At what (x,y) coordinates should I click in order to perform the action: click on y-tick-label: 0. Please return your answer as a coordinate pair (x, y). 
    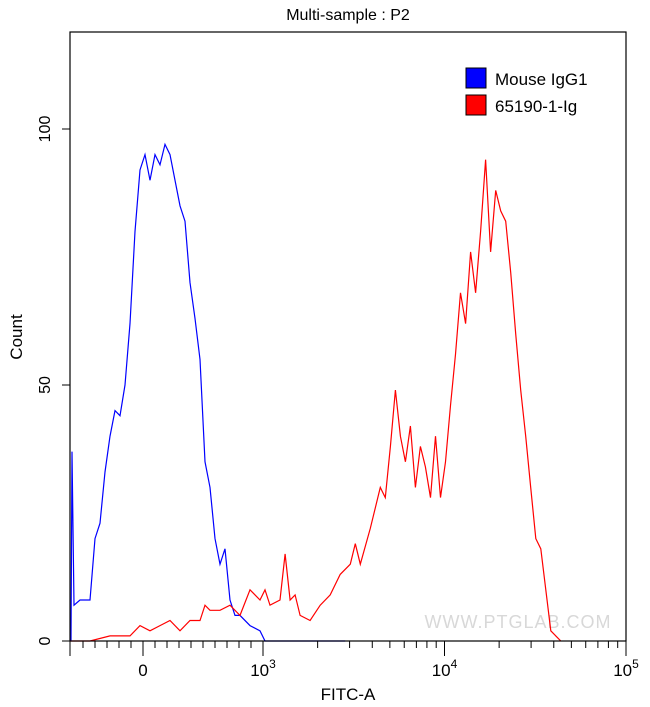
    Looking at the image, I should click on (45, 640).